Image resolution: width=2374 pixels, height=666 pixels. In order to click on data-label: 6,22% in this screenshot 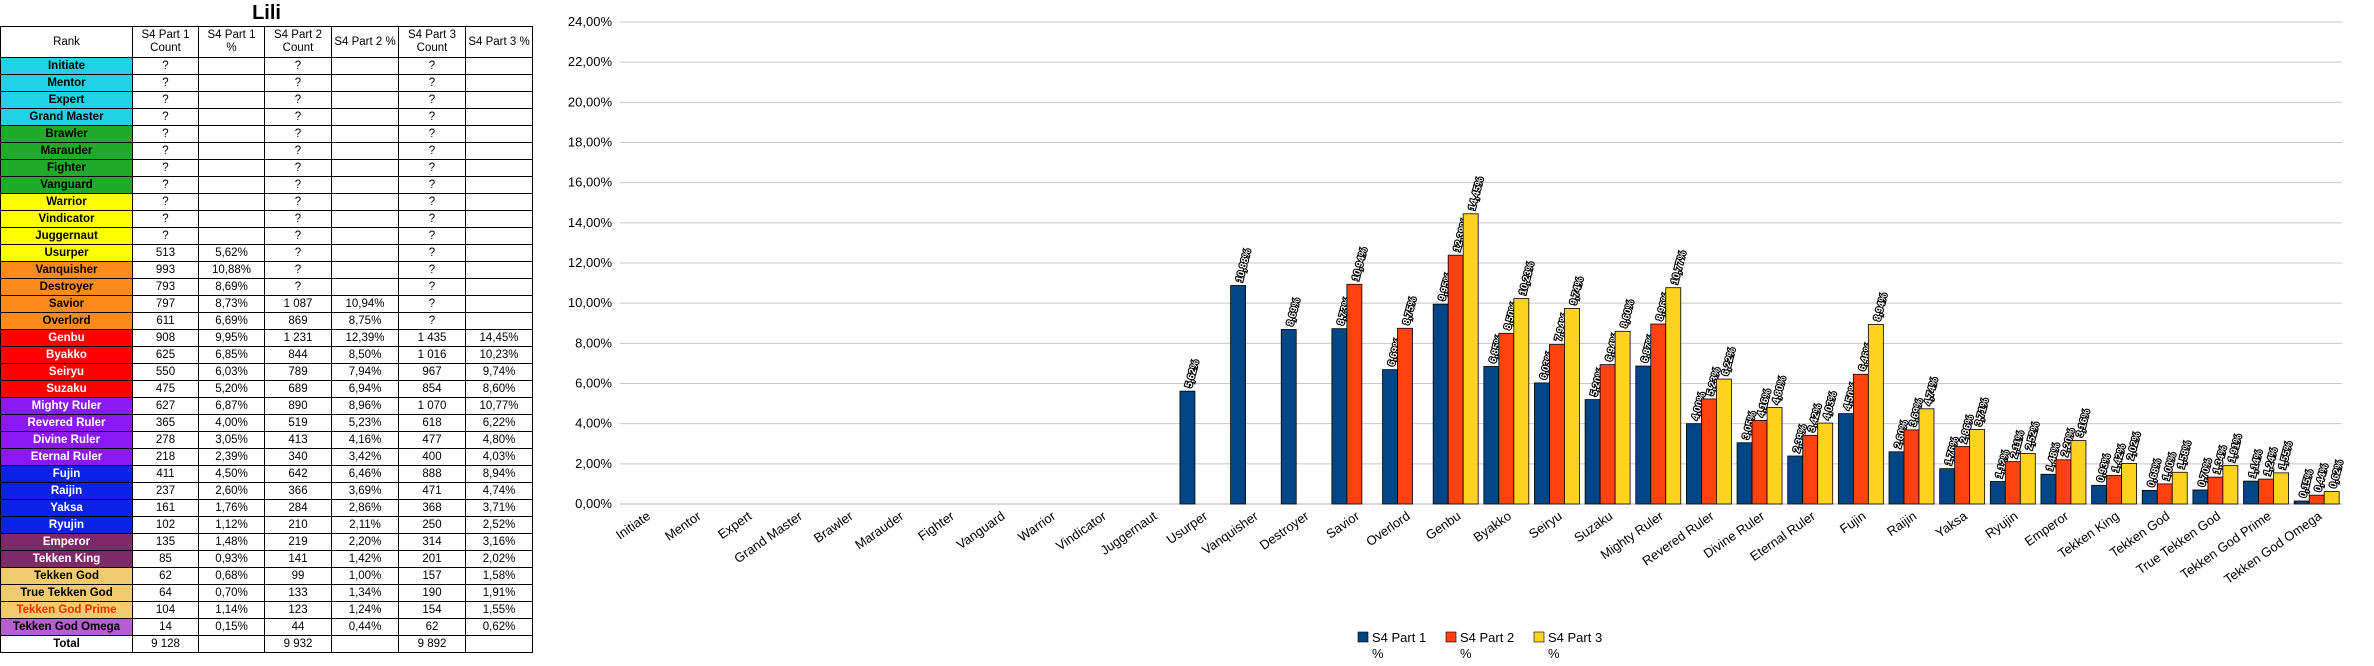, I will do `click(1729, 362)`.